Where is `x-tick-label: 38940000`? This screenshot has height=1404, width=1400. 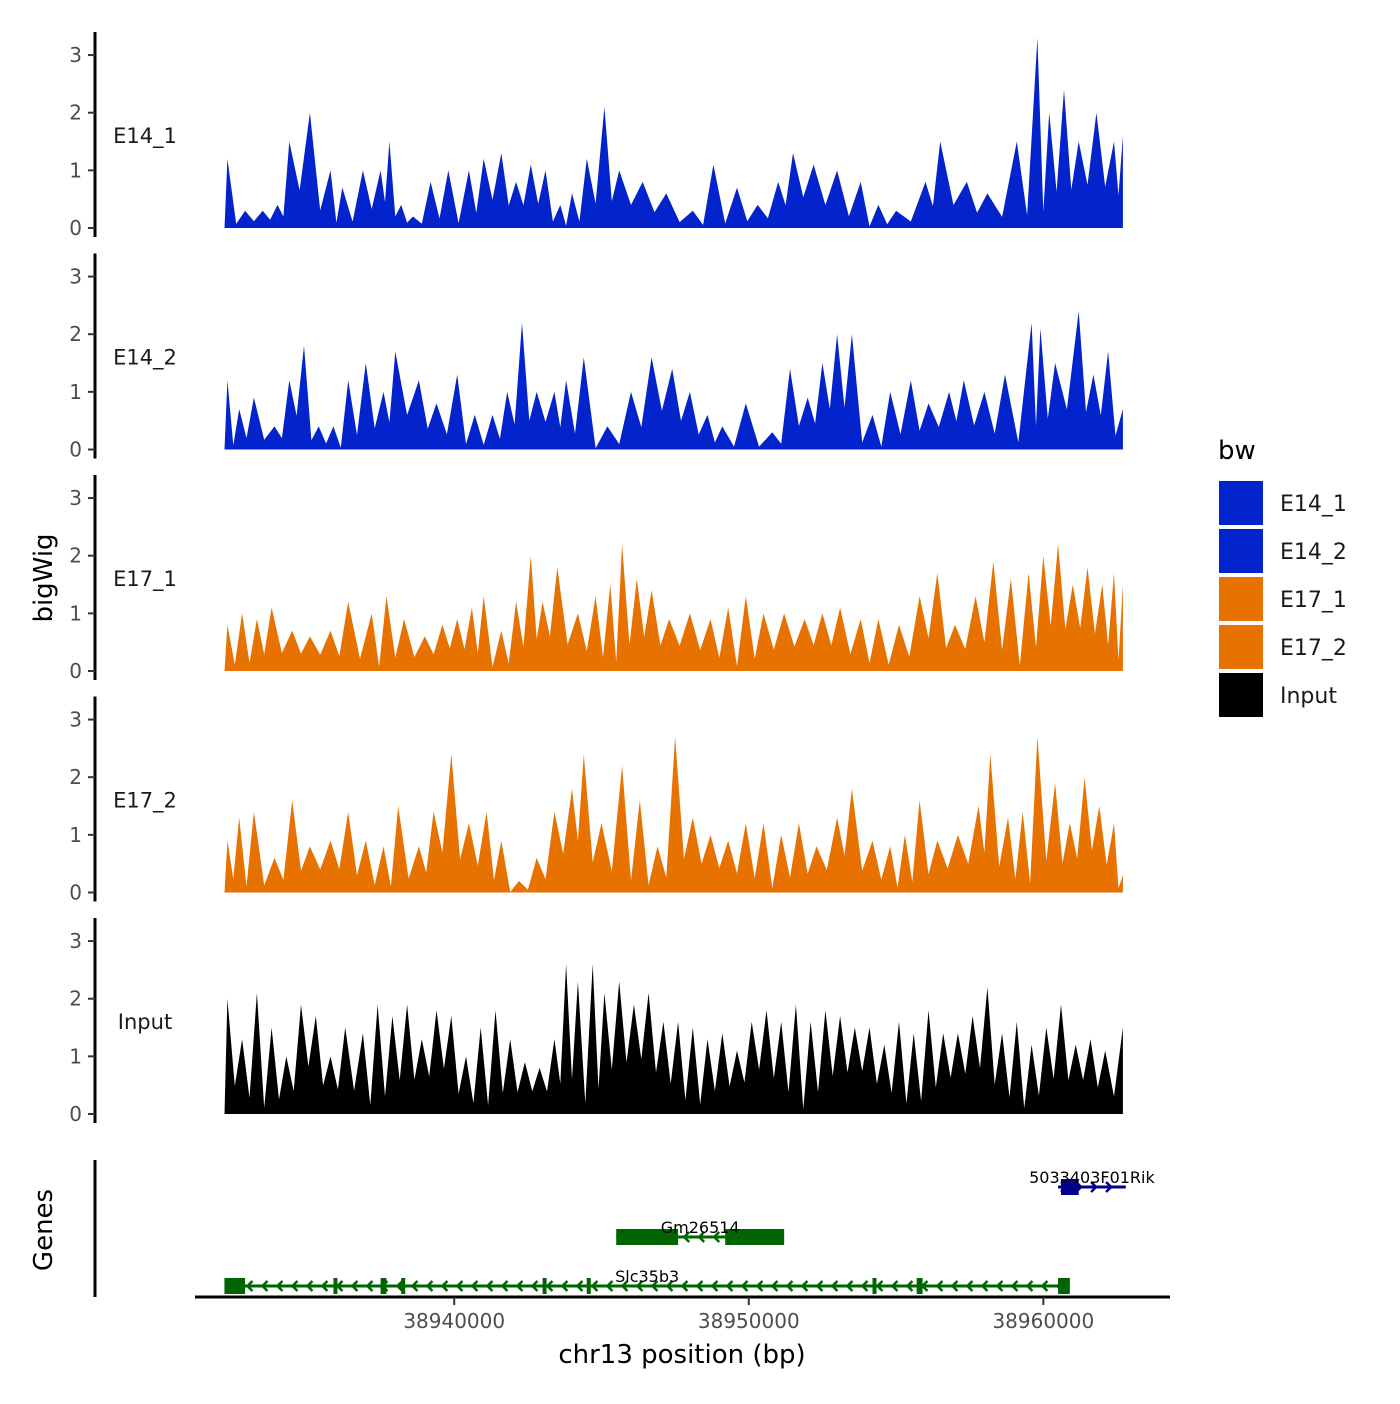
x-tick-label: 38940000 is located at coordinates (454, 1321).